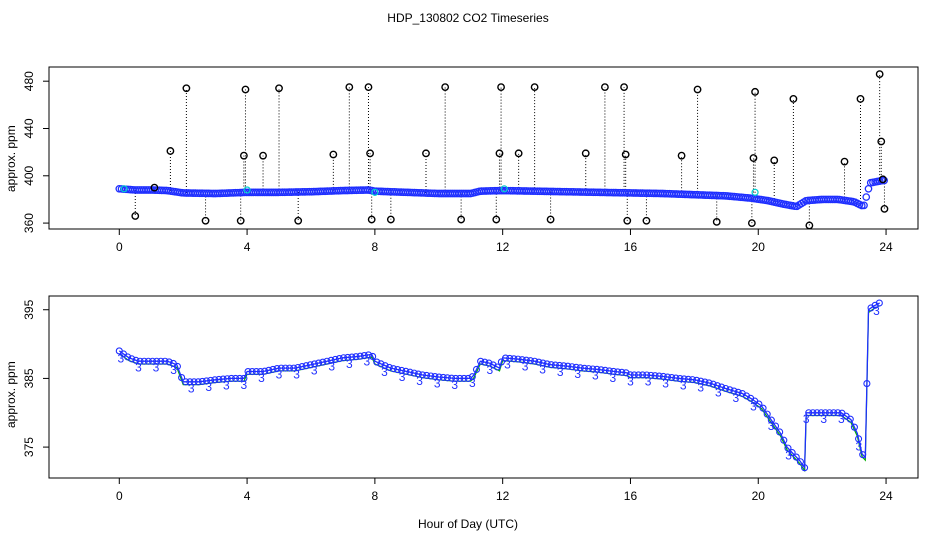 Image resolution: width=936 pixels, height=540 pixels. What do you see at coordinates (119, 496) in the screenshot?
I see `bottom-x-tick-label: 0` at bounding box center [119, 496].